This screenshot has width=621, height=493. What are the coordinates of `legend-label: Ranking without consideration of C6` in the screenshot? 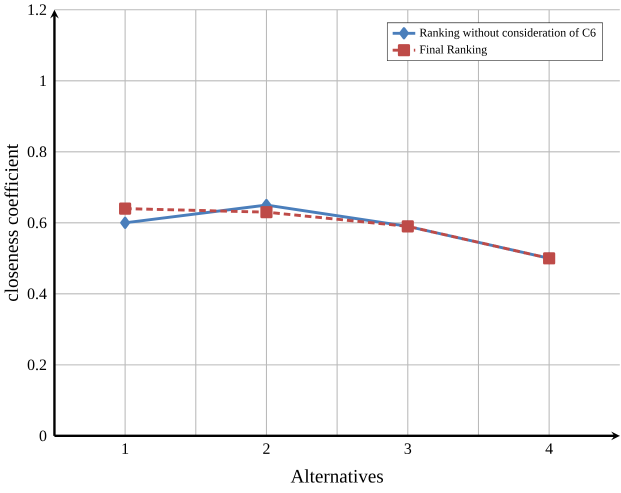 It's located at (508, 33).